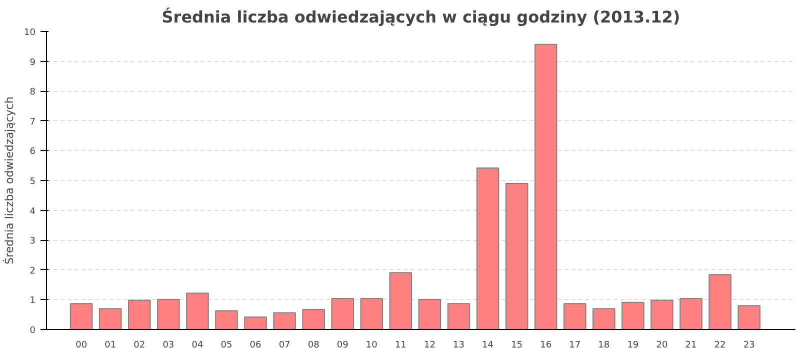 This screenshot has height=350, width=800. I want to click on x-tick-label: 19, so click(633, 345).